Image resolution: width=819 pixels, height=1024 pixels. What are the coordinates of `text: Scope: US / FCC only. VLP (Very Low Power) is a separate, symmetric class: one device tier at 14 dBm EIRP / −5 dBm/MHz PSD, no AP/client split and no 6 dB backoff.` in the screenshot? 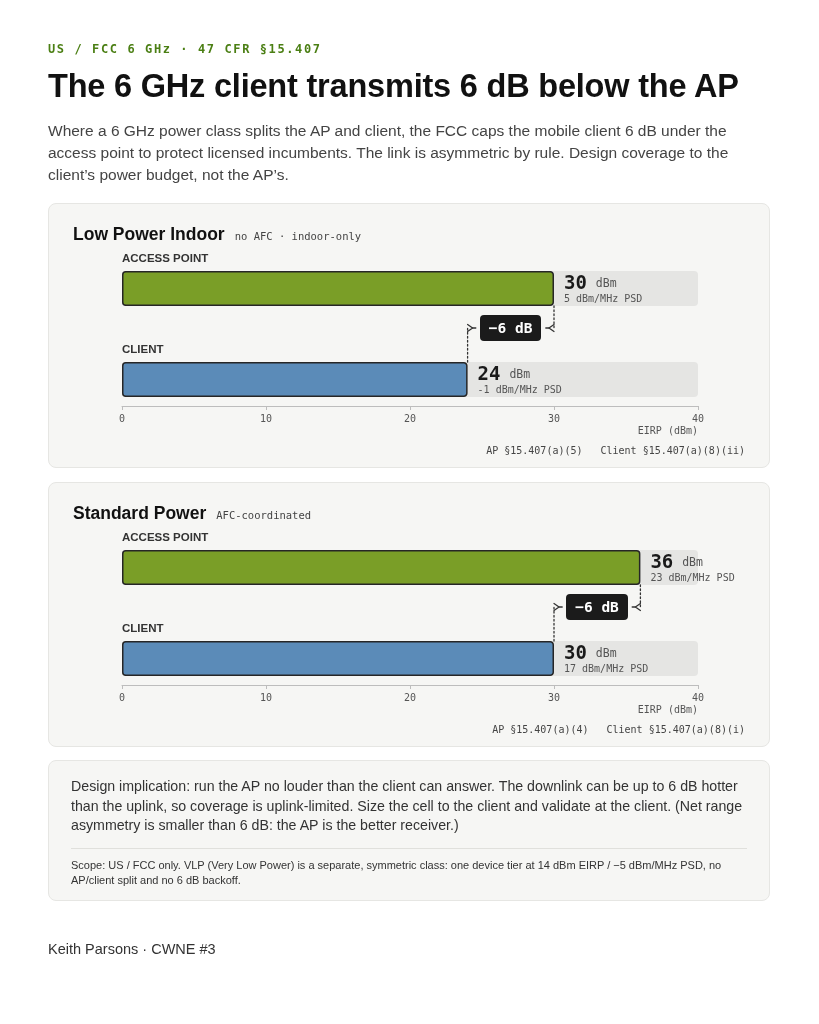 It's located at (397, 872).